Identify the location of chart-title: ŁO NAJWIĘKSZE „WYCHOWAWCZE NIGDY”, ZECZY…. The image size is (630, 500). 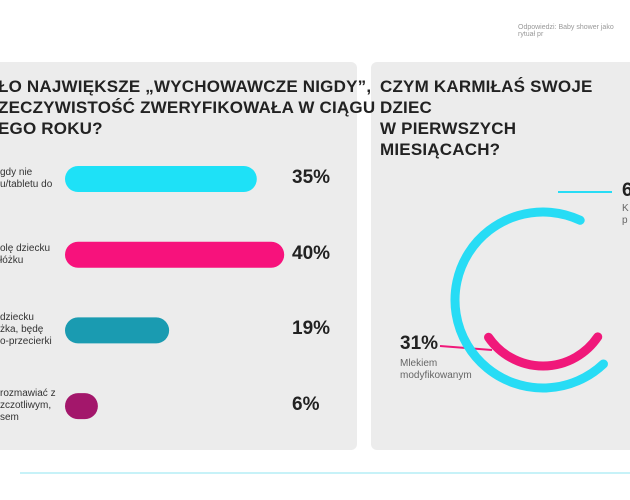
(188, 107).